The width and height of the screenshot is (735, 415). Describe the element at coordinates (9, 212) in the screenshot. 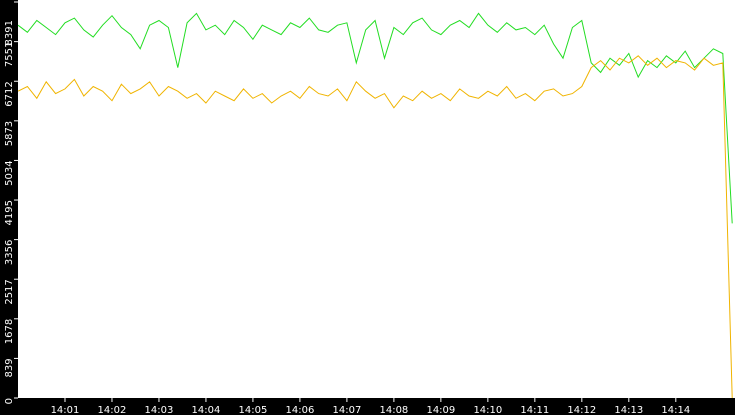

I see `y-tick-label: 4195` at that location.